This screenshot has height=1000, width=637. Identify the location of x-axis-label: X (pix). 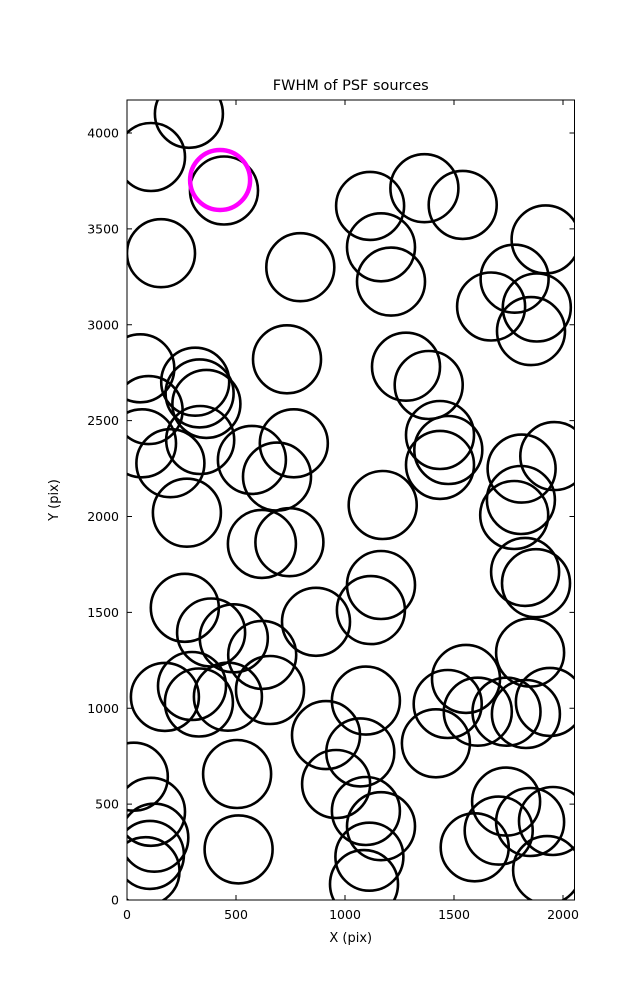
(350, 938).